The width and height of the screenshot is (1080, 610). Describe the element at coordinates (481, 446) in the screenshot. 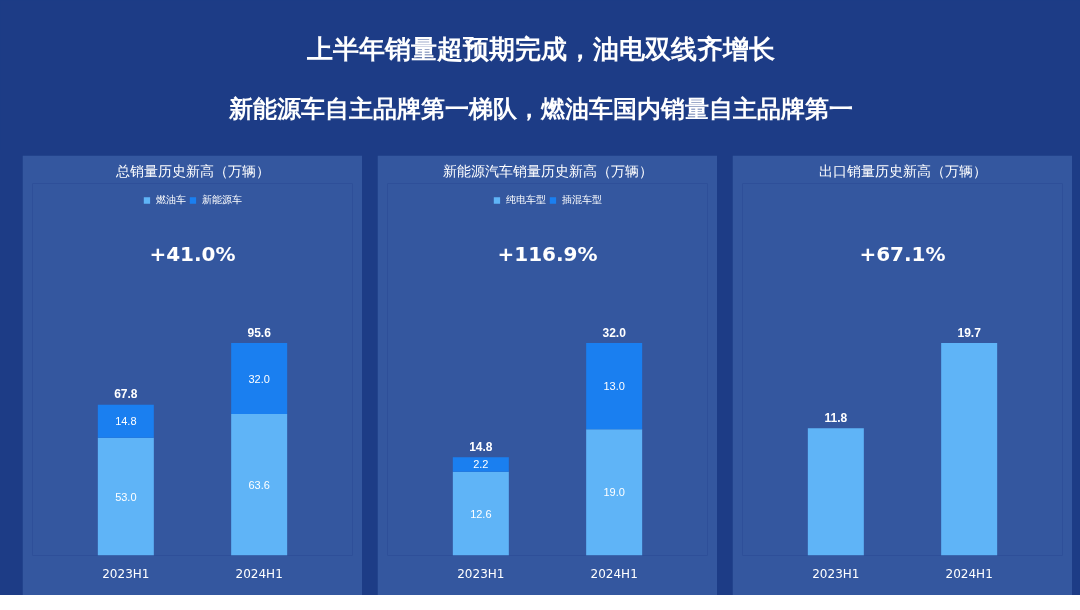

I see `total-label: 14.8` at that location.